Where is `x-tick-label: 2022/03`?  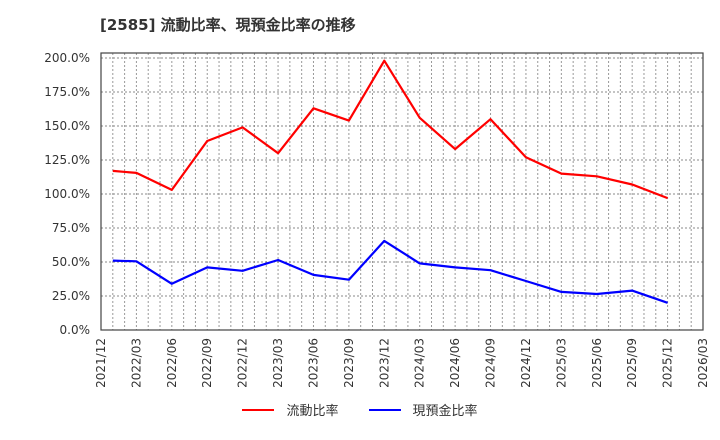 x-tick-label: 2022/03 is located at coordinates (136, 363).